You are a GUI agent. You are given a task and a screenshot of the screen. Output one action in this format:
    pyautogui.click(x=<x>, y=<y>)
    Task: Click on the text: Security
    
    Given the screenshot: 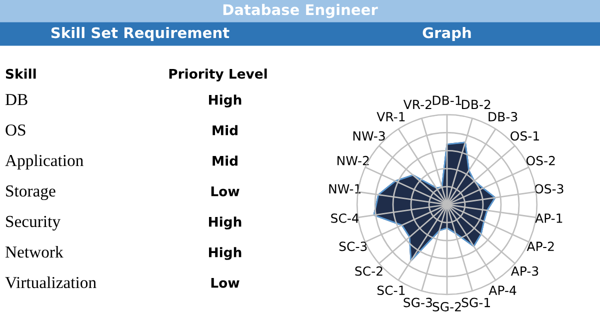 What is the action you would take?
    pyautogui.click(x=33, y=223)
    